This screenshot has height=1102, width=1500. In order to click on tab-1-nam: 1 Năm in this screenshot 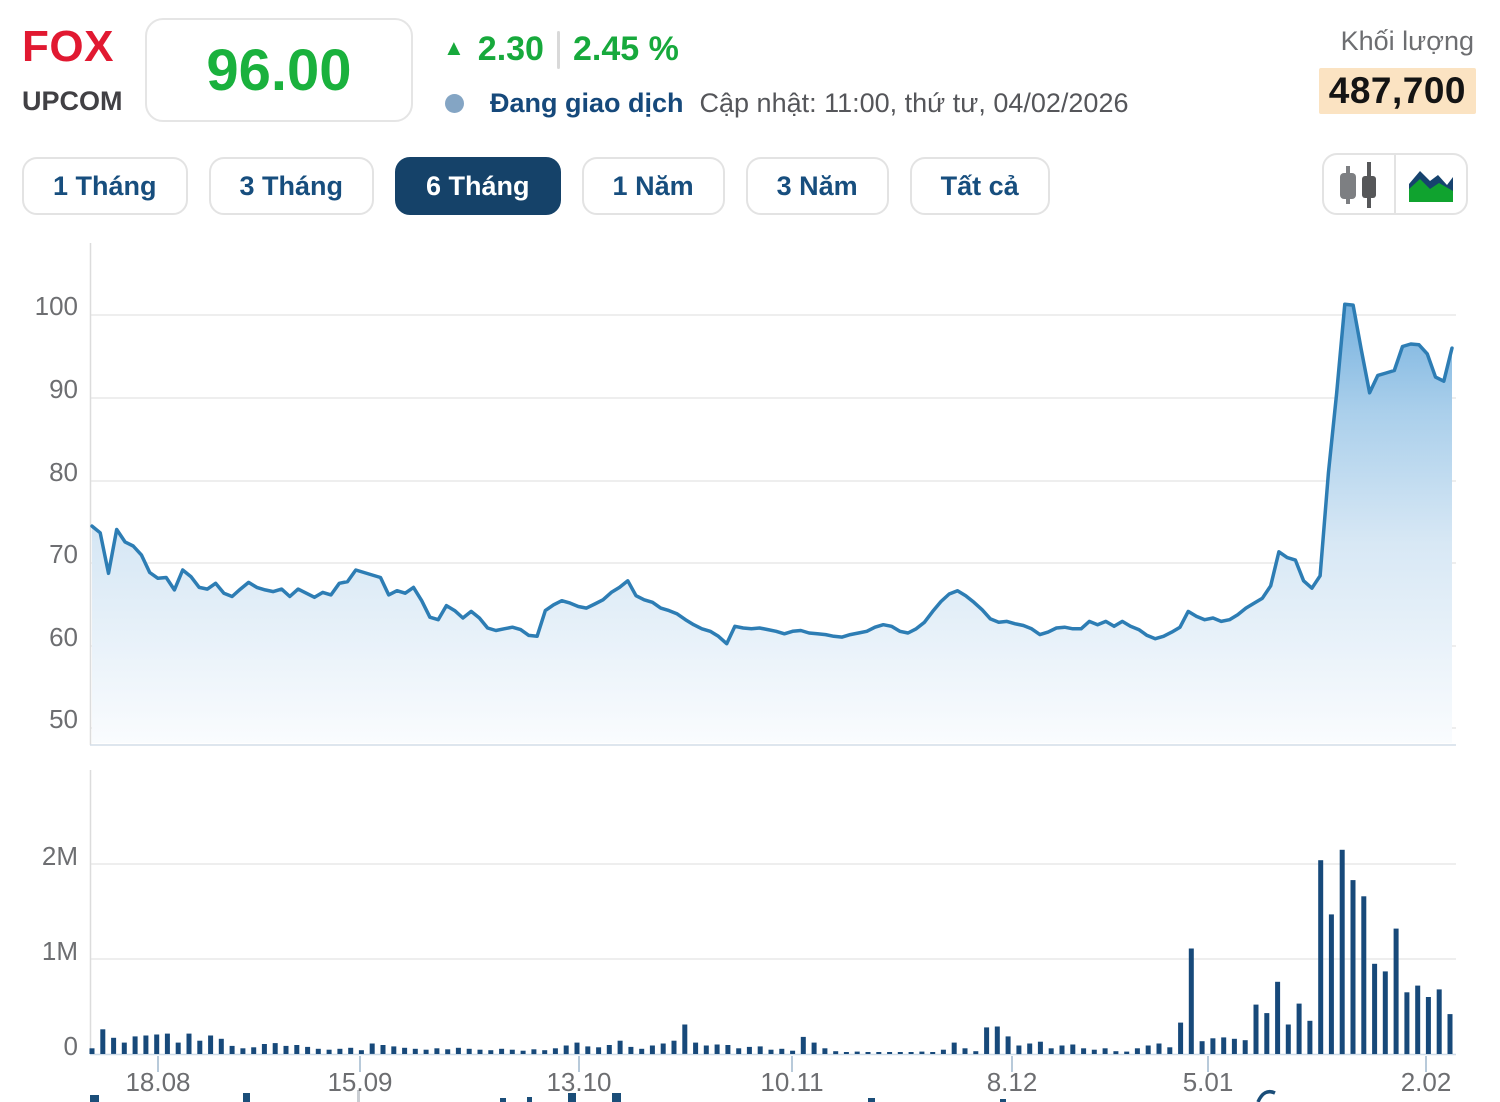, I will do `click(653, 186)`.